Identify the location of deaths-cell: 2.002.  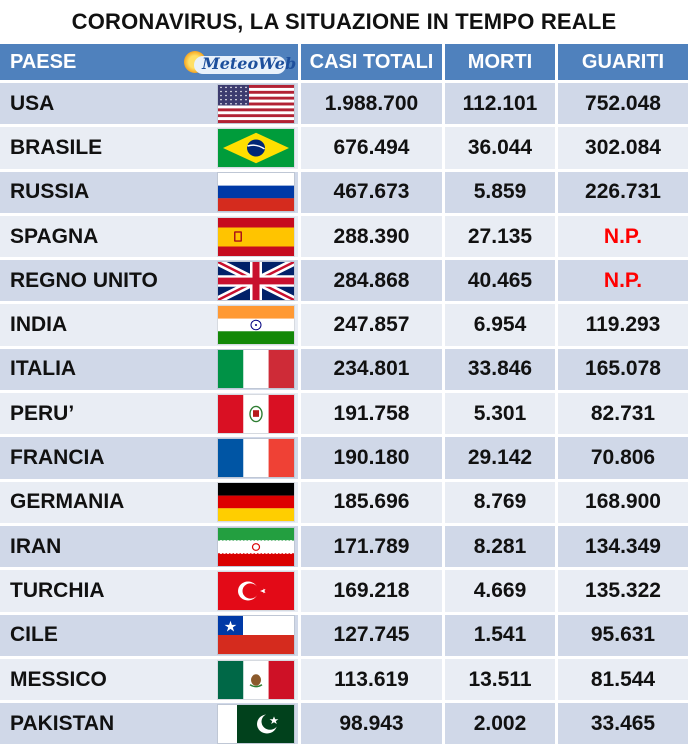
(501, 725).